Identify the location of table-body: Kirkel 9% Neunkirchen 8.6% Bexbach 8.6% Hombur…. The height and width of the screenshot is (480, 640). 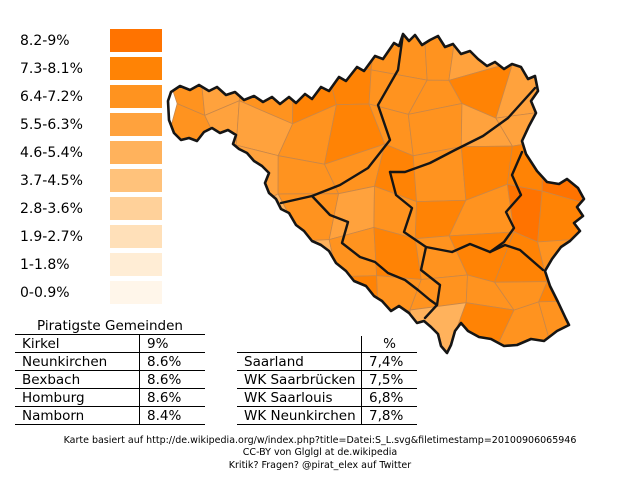
(110, 379).